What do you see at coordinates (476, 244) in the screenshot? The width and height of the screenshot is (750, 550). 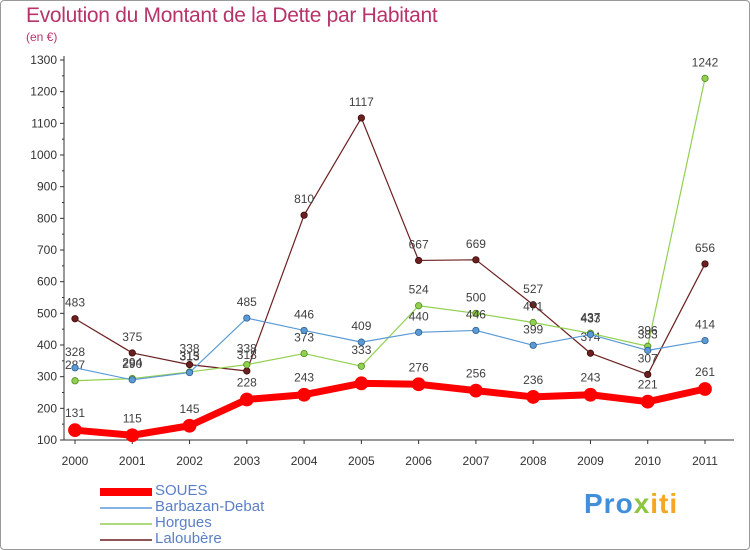 I see `data-label: 669` at bounding box center [476, 244].